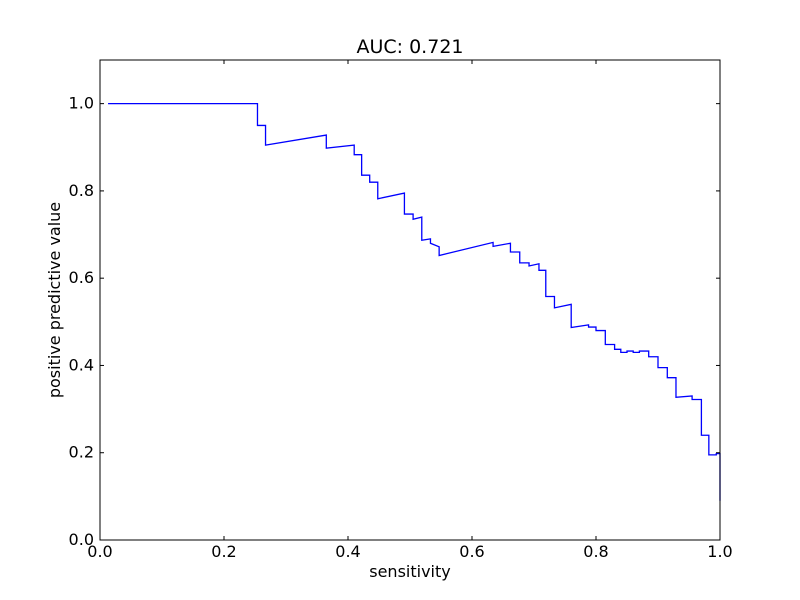  What do you see at coordinates (223, 551) in the screenshot?
I see `x-tick-label: 0.2` at bounding box center [223, 551].